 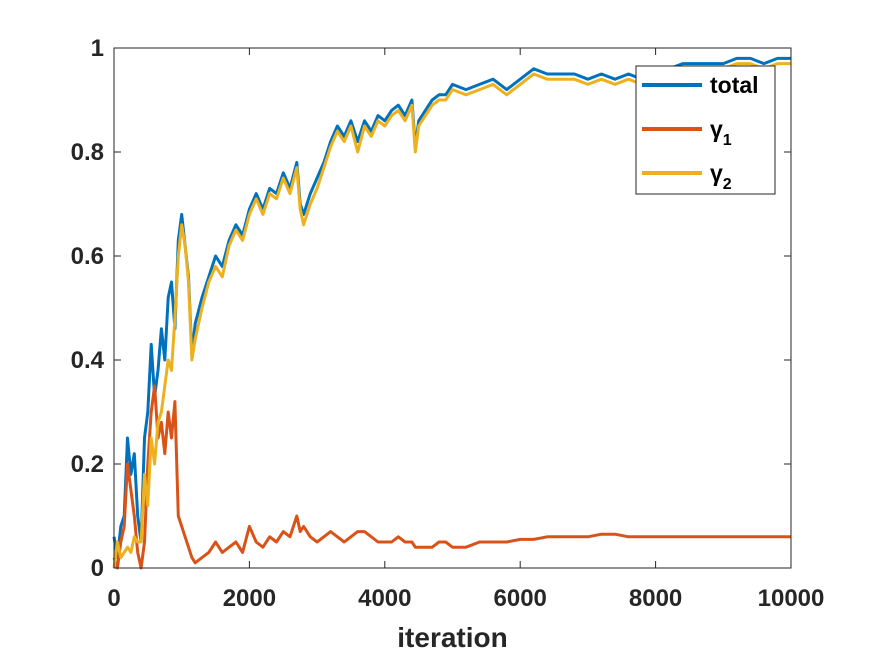 What do you see at coordinates (88, 360) in the screenshot?
I see `y-tick-label: 0.4` at bounding box center [88, 360].